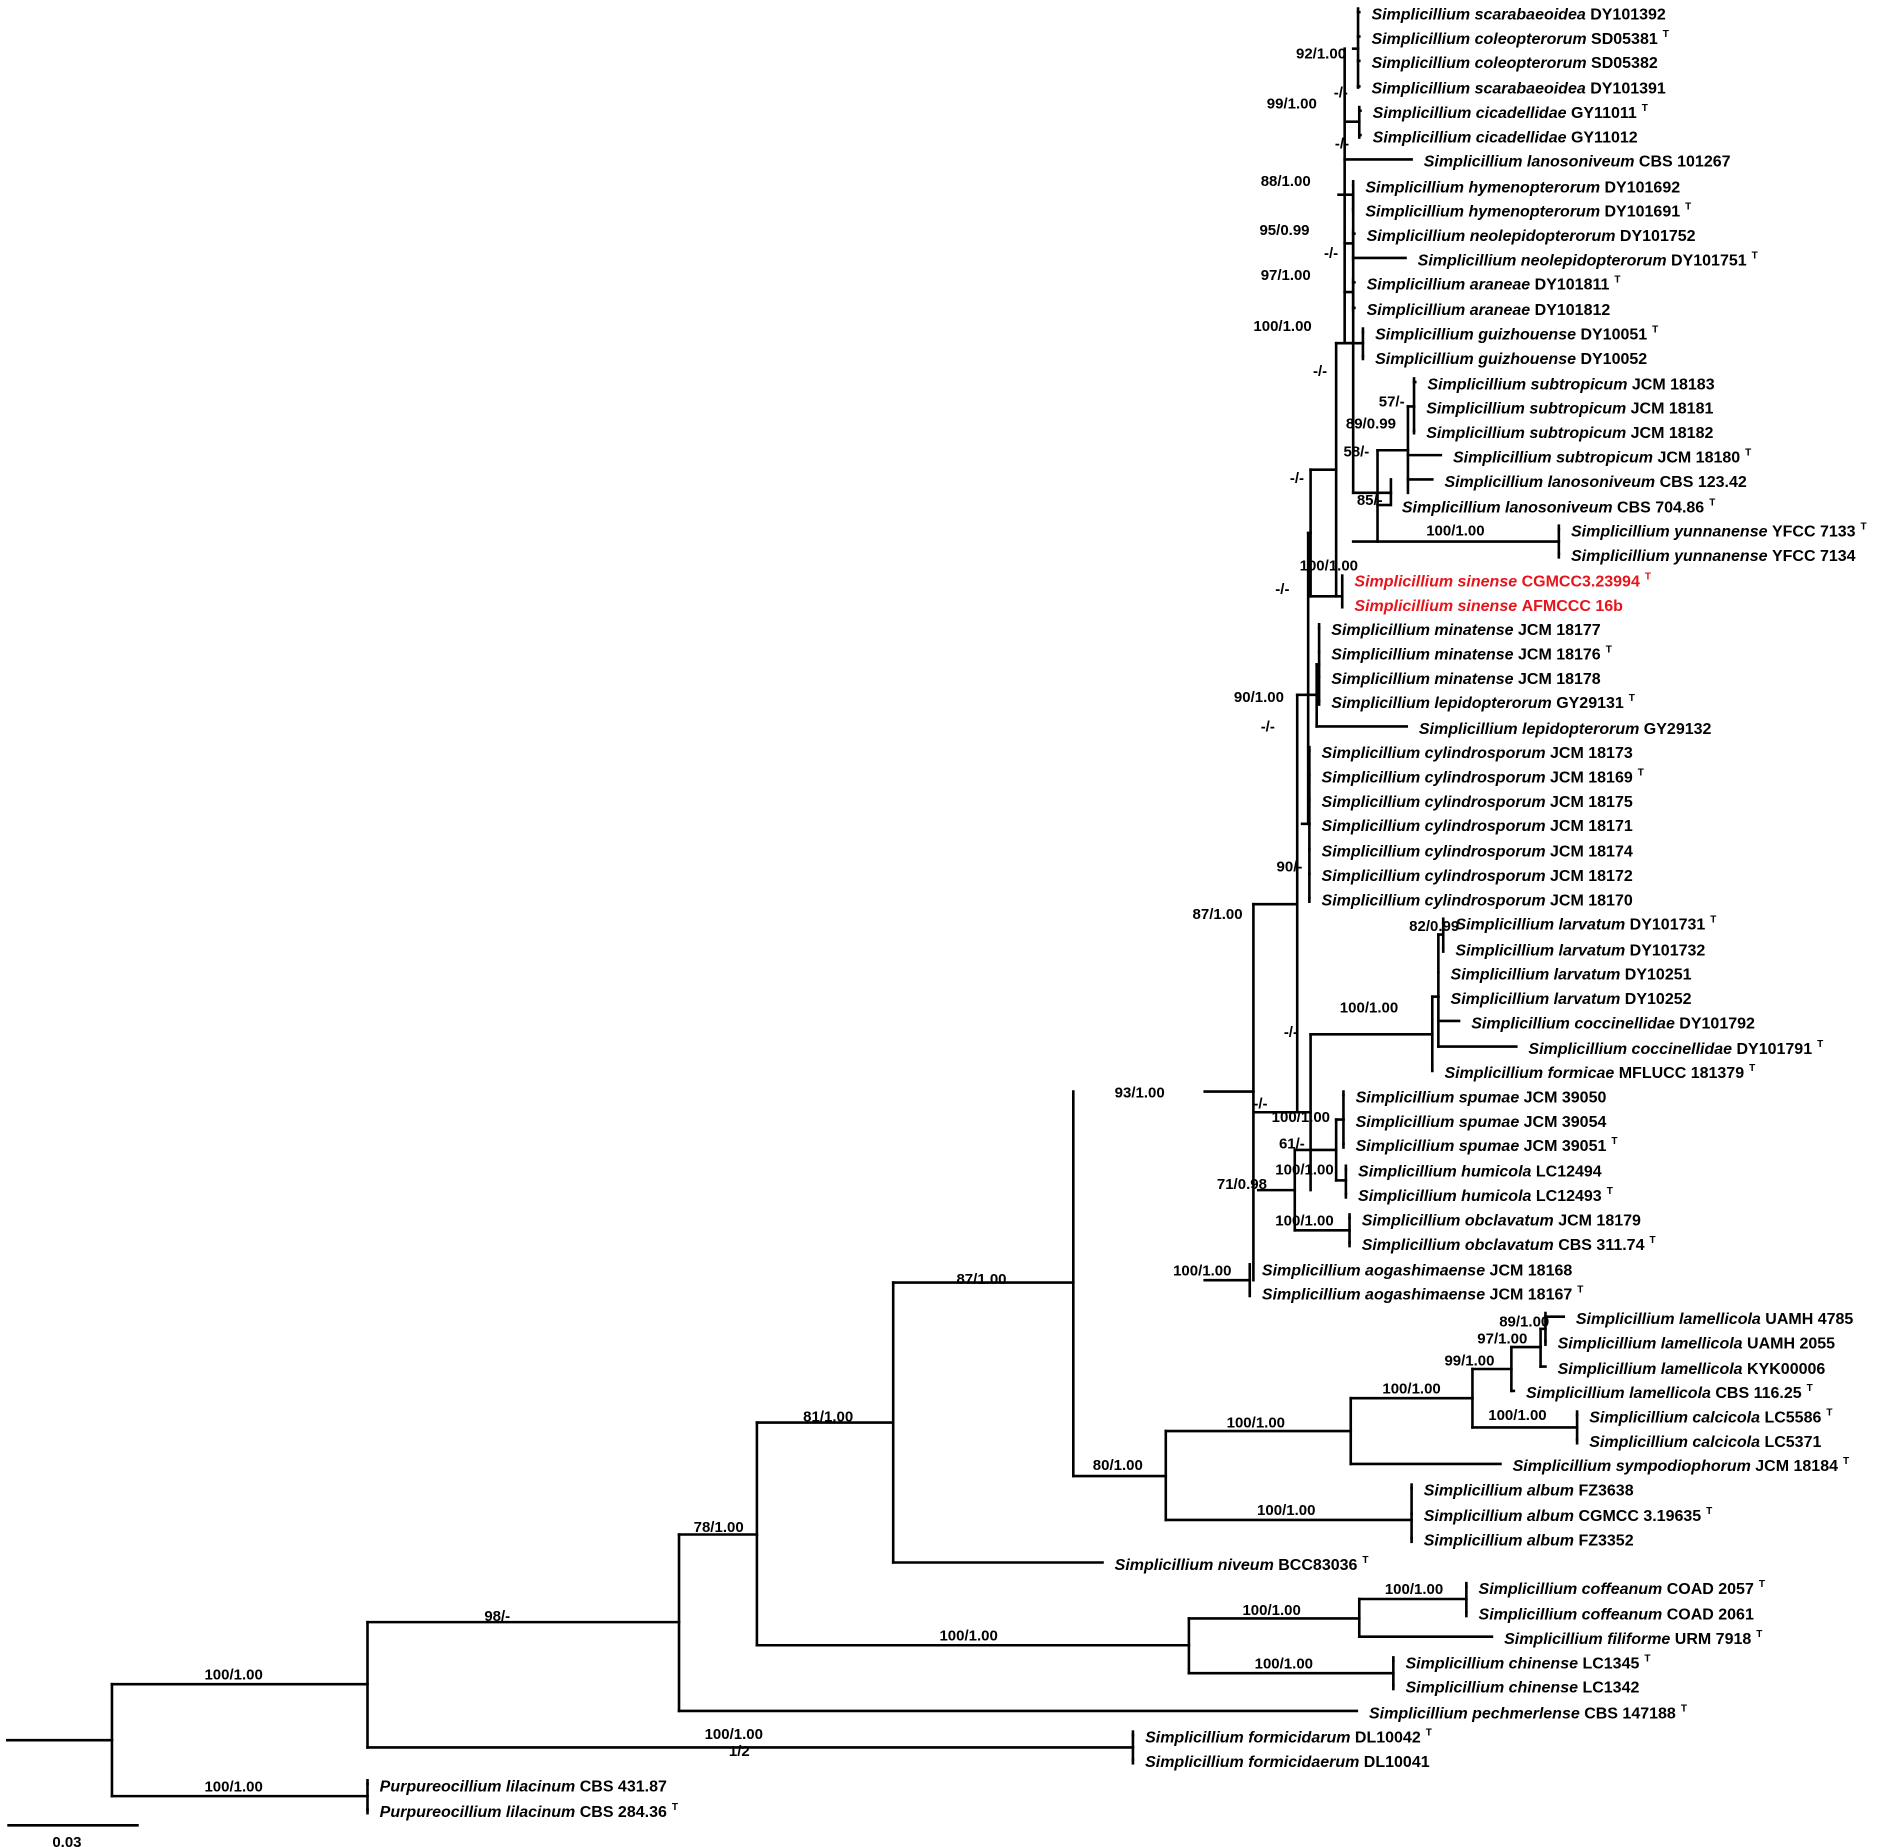  I want to click on taxon-label: Simplicillium cylindrosporum JCM 18171, so click(1477, 826).